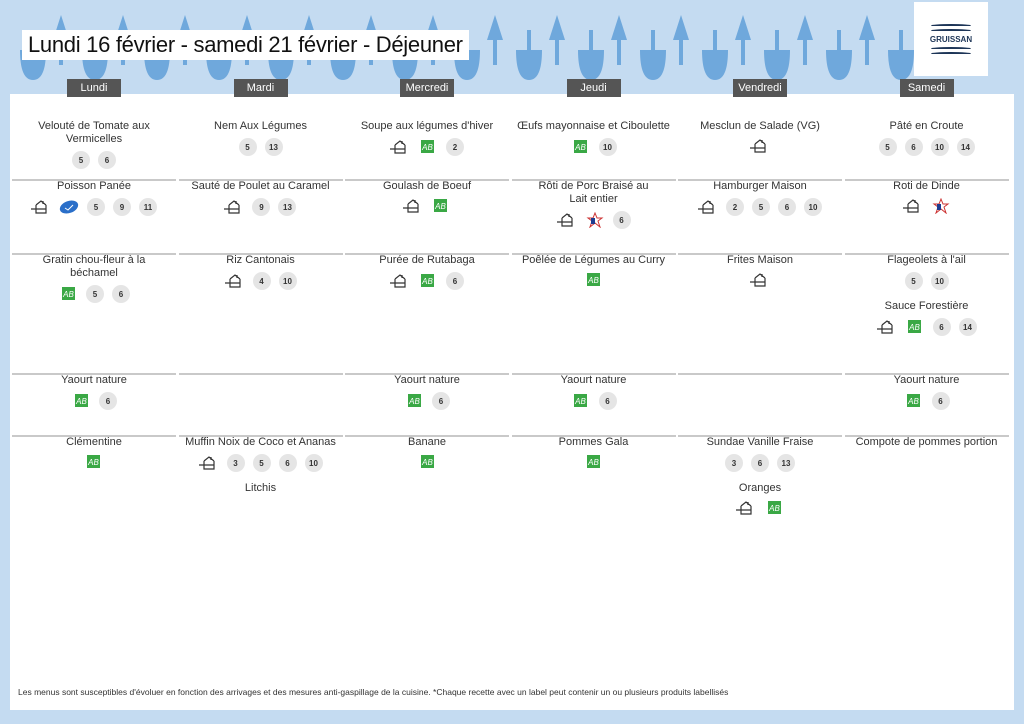 This screenshot has width=1024, height=724. I want to click on menu-slot: Rôti de Porc Braisé au Lait entier 6, so click(594, 209).